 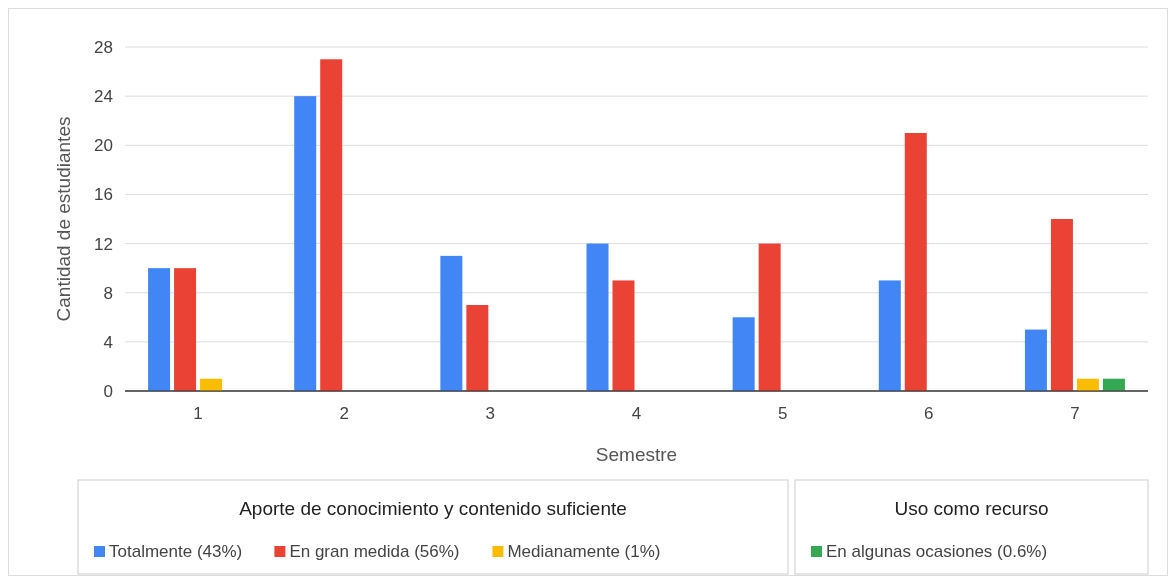 What do you see at coordinates (636, 454) in the screenshot?
I see `x-axis-title: Semestre` at bounding box center [636, 454].